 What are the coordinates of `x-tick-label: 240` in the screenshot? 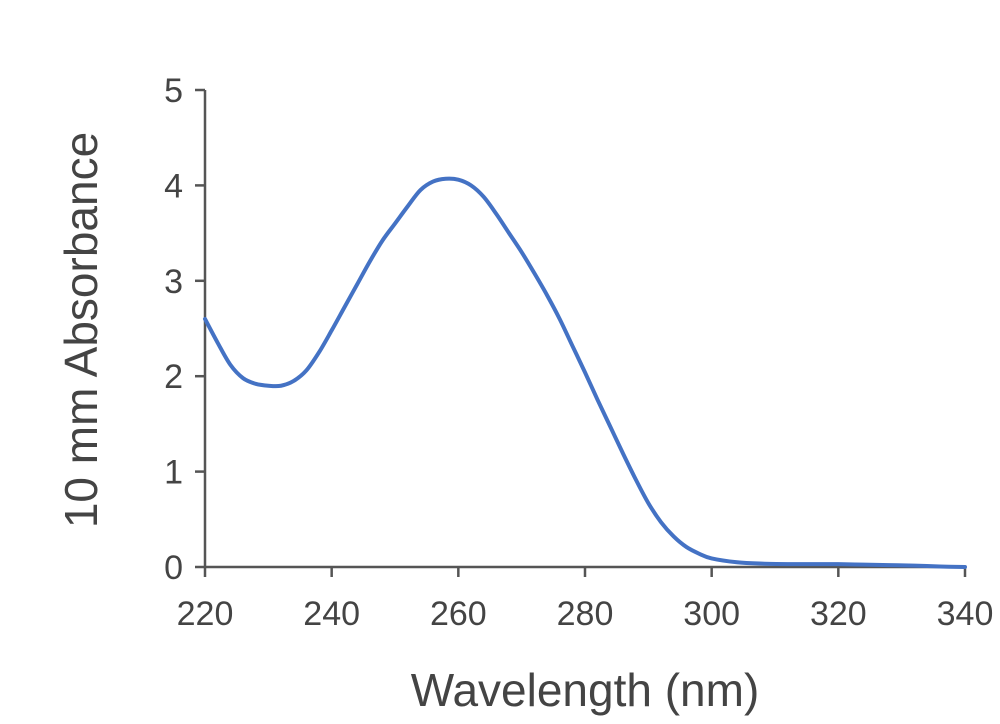 It's located at (331, 614).